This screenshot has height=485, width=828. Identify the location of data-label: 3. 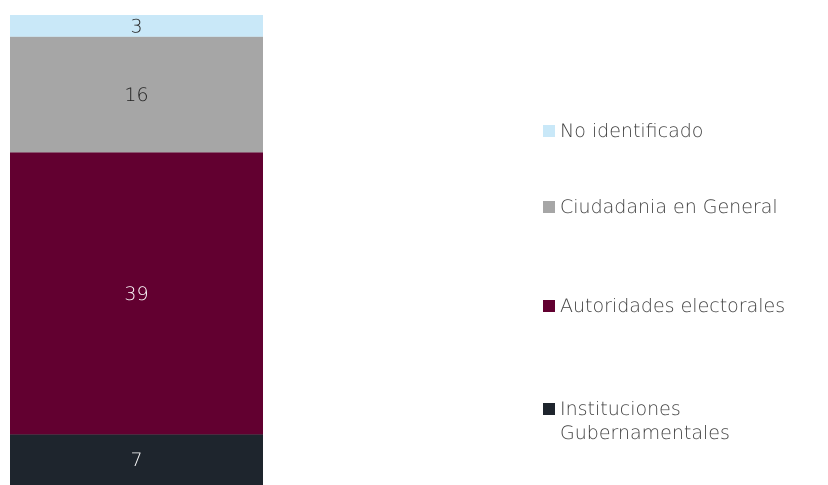
(136, 26).